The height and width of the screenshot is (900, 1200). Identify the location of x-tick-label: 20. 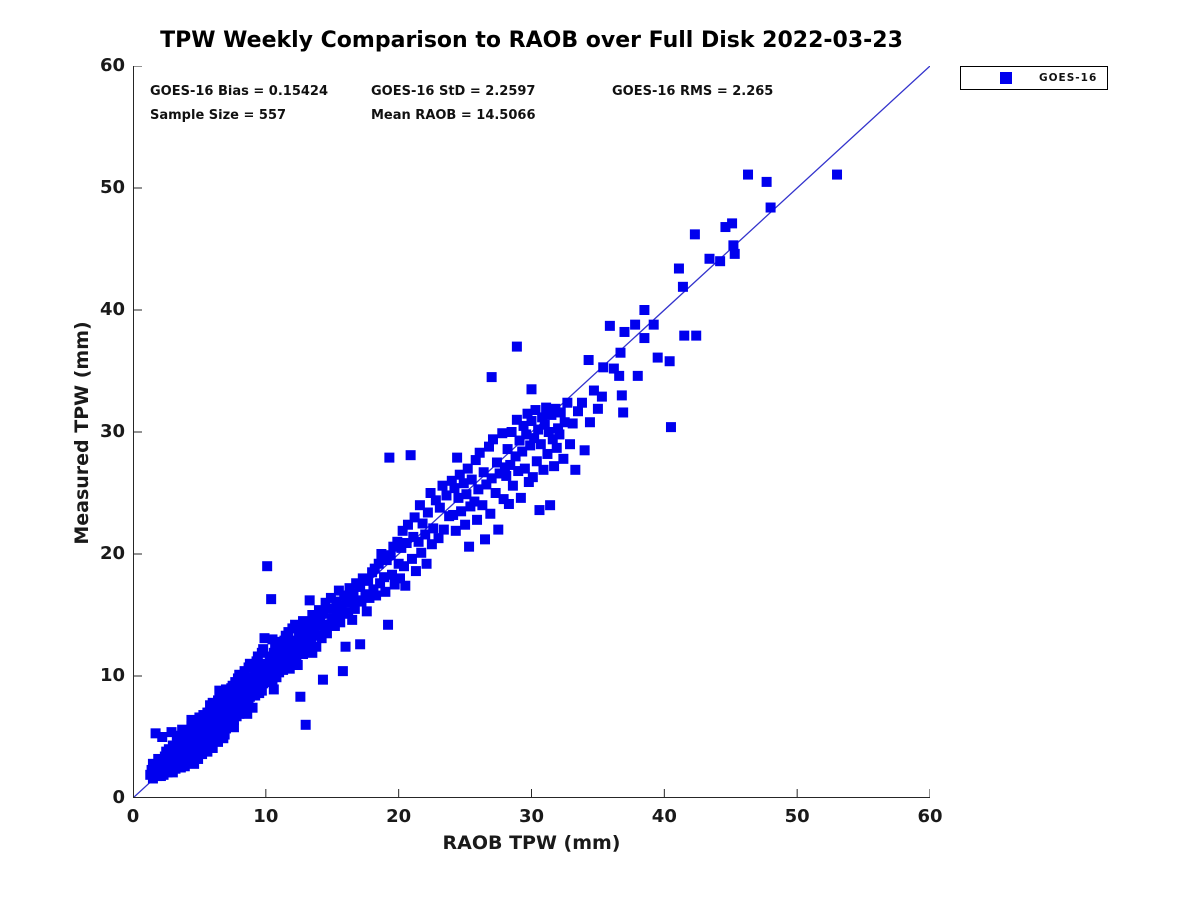
(399, 816).